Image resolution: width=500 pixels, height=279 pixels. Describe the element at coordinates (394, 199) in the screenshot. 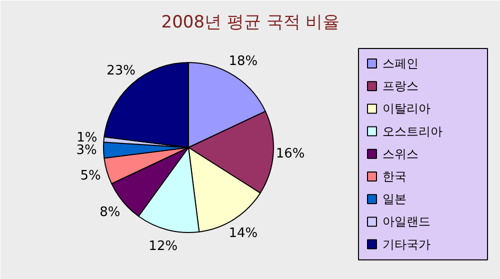

I see `legend-label: 일본` at that location.